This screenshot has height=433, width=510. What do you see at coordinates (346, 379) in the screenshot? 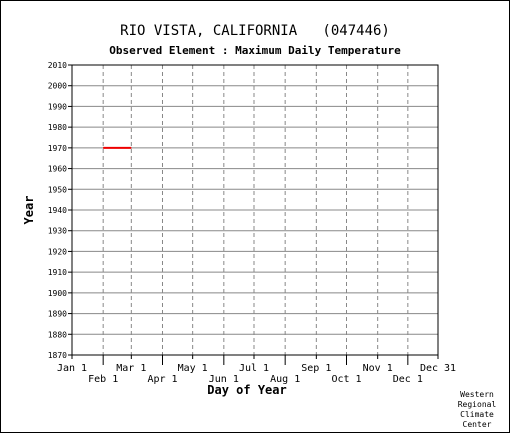
I see `x-tick-label: Oct 1` at bounding box center [346, 379].